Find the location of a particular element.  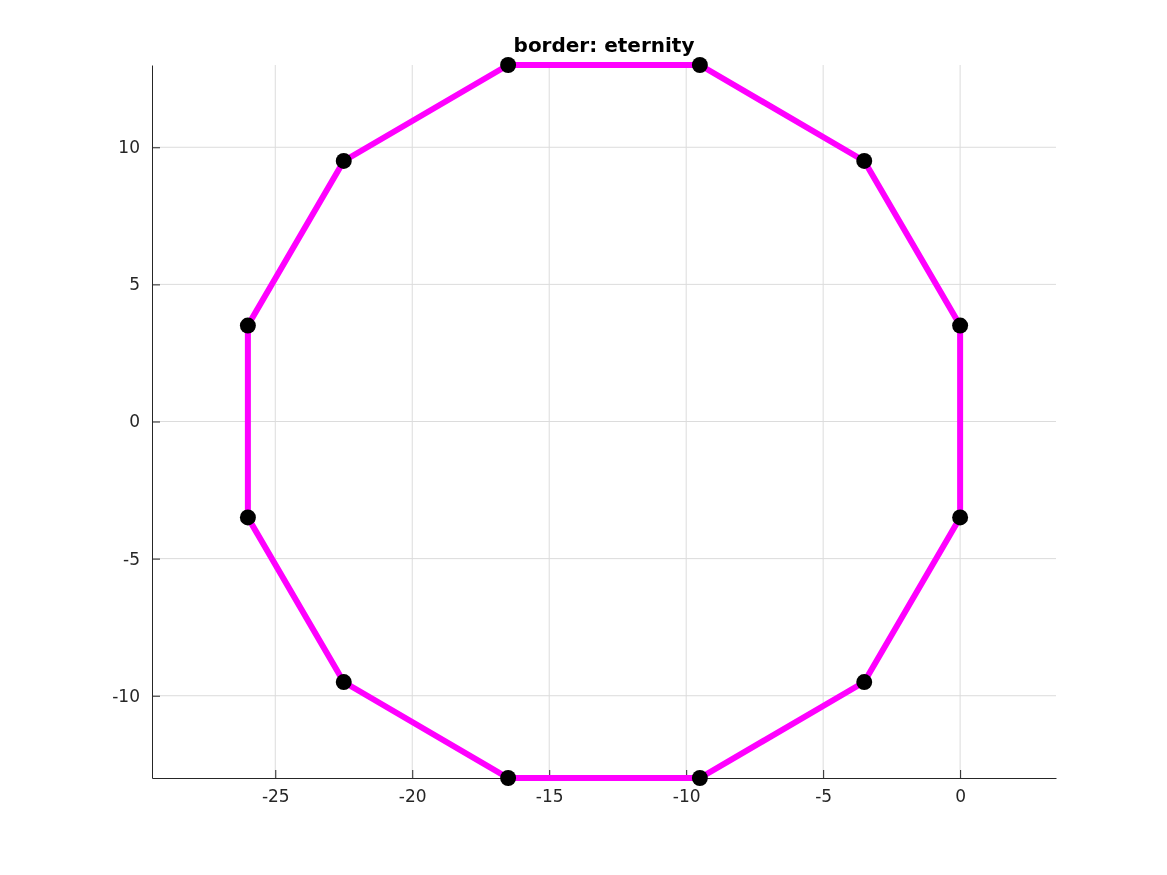

x-tick-label: -25 is located at coordinates (275, 796).